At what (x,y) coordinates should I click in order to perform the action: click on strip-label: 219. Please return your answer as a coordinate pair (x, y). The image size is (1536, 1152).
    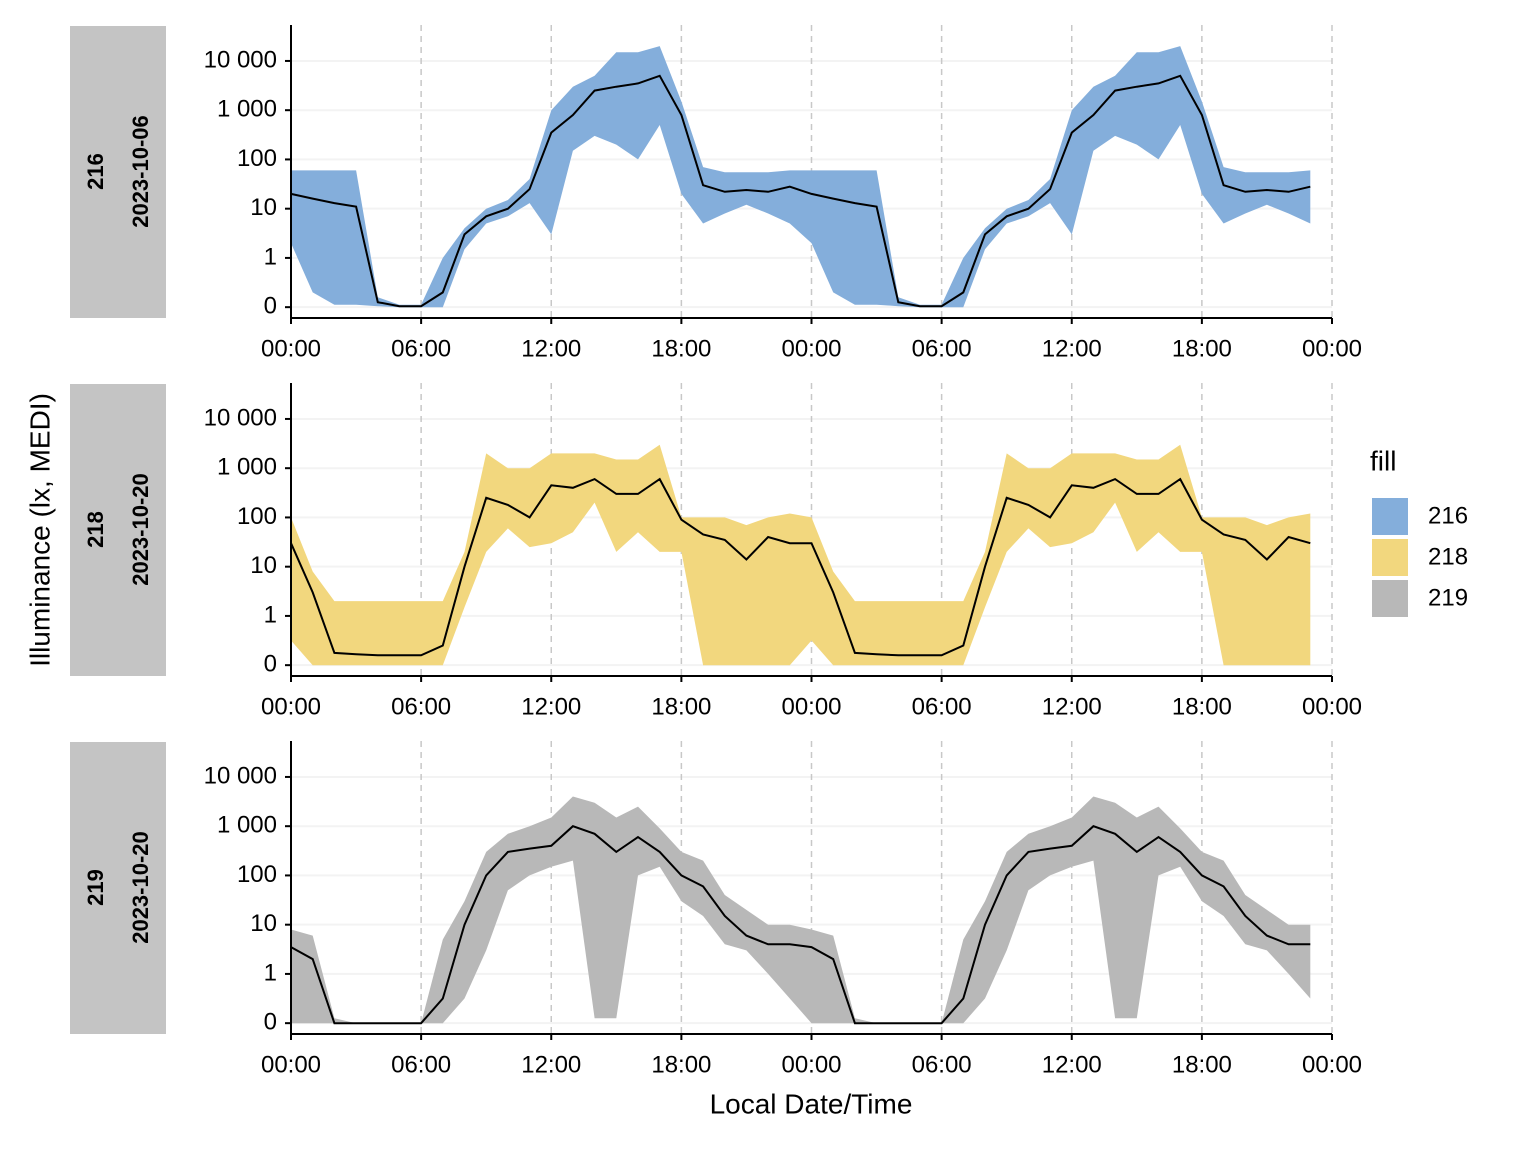
    Looking at the image, I should click on (95, 887).